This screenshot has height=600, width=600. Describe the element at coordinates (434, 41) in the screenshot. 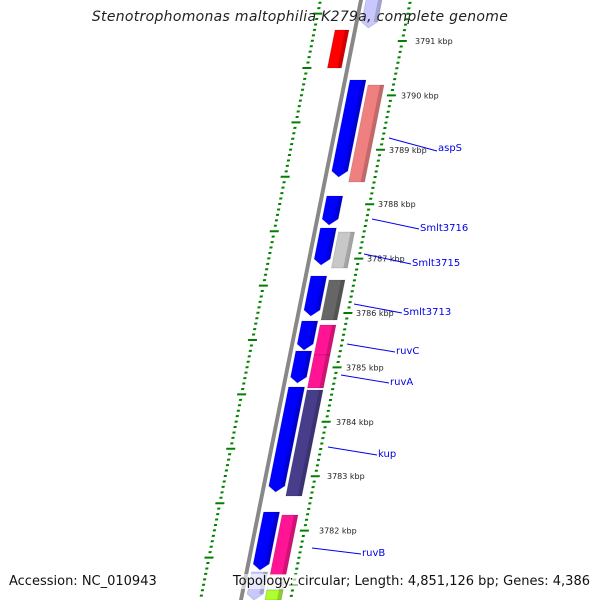

I see `kbp-label: 3791 kbp` at that location.